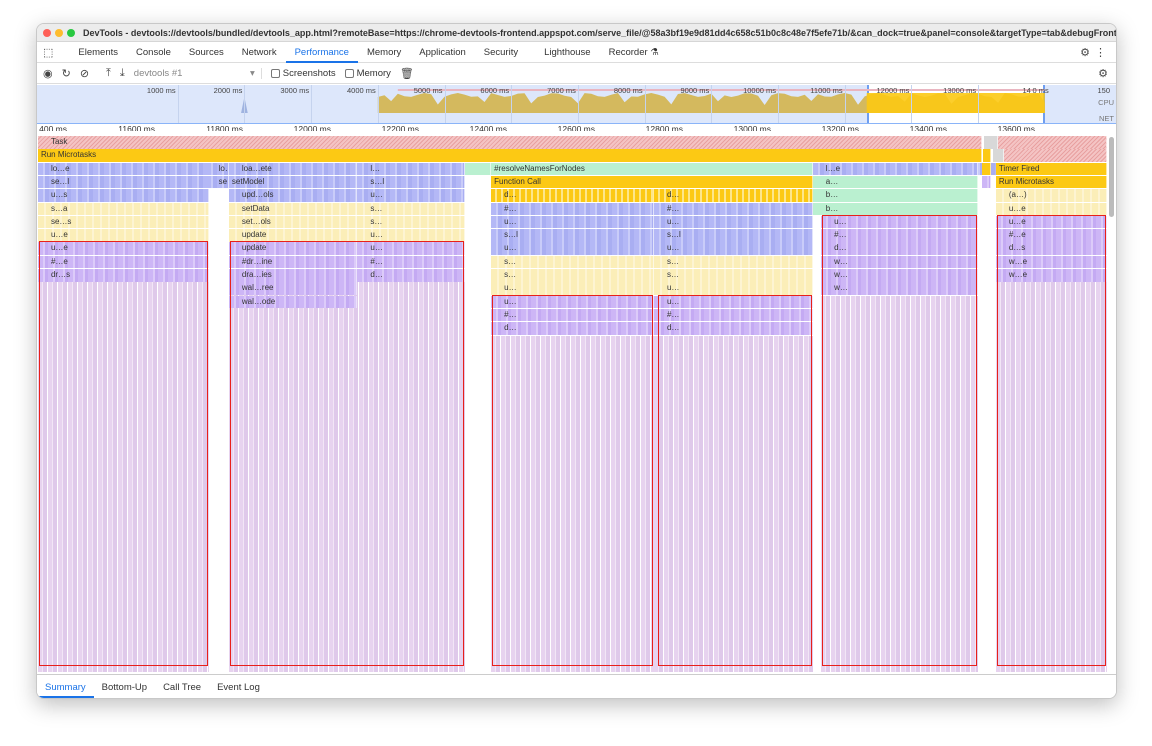  What do you see at coordinates (321, 52) in the screenshot?
I see `tab-performance: Performance` at bounding box center [321, 52].